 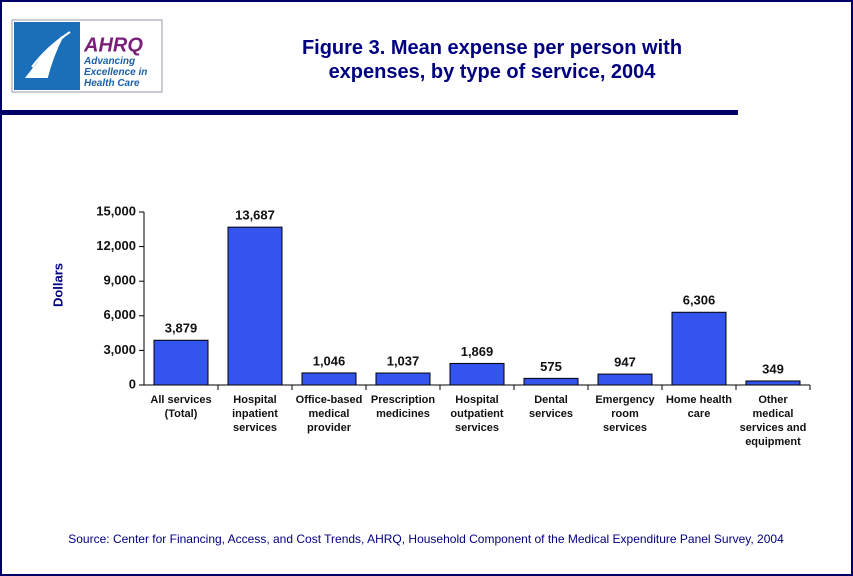 I want to click on y-tick-label: 3,000, so click(x=119, y=349).